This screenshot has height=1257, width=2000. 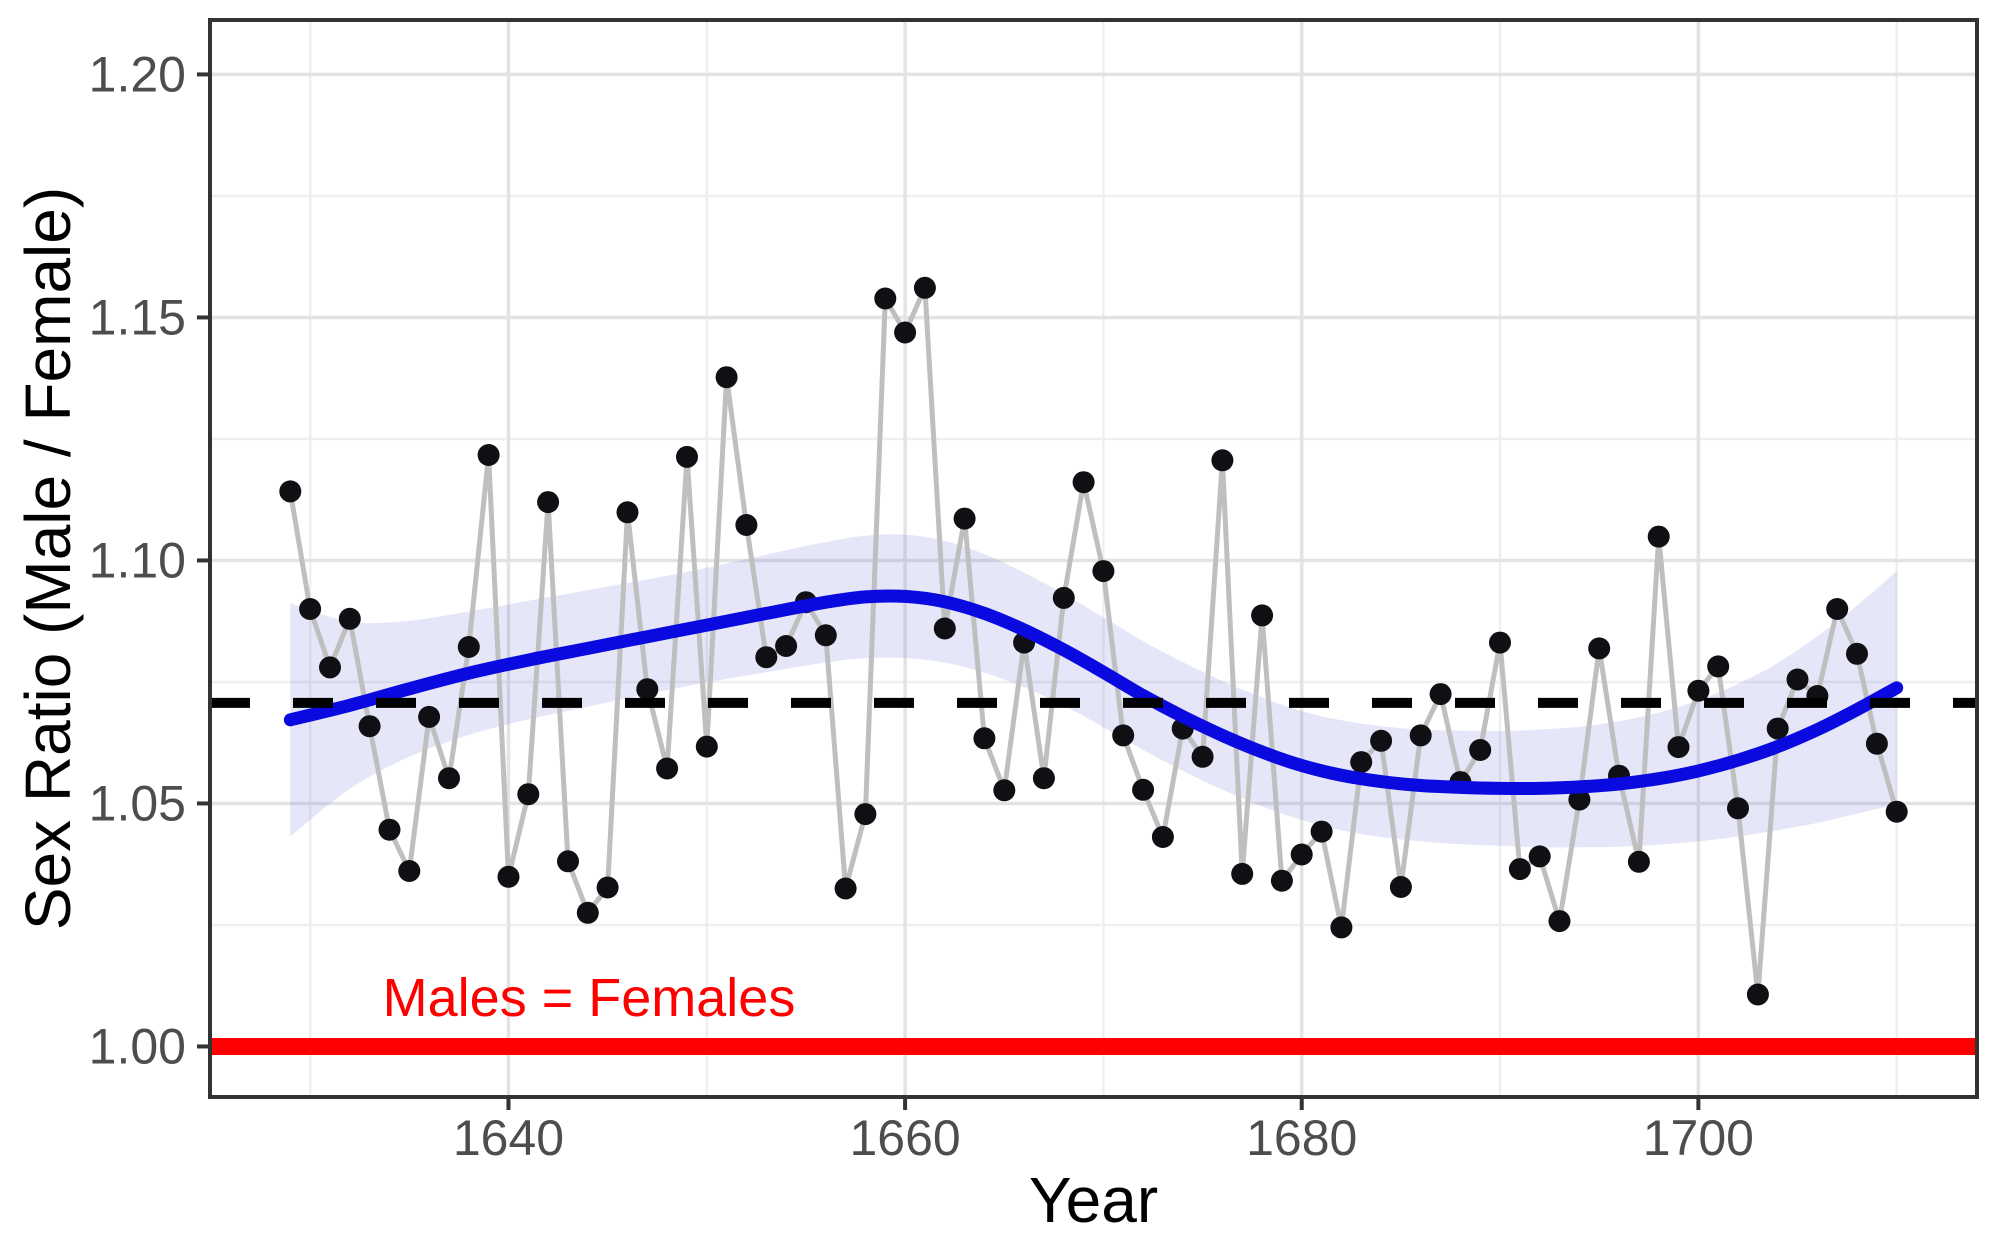 I want to click on x-tick-label: 1700, so click(x=1698, y=1138).